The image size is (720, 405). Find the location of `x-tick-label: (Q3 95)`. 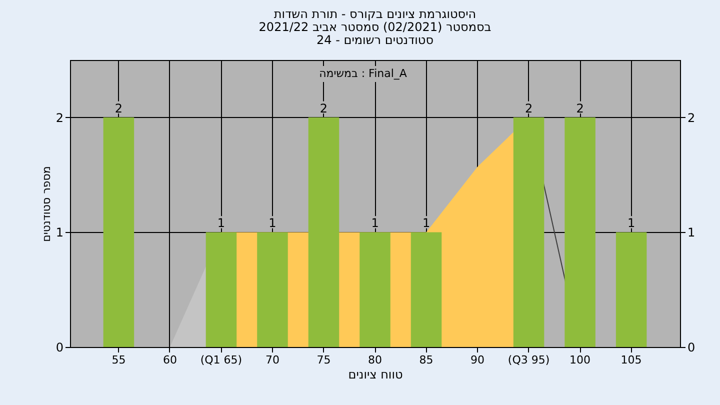

x-tick-label: (Q3 95) is located at coordinates (529, 360).